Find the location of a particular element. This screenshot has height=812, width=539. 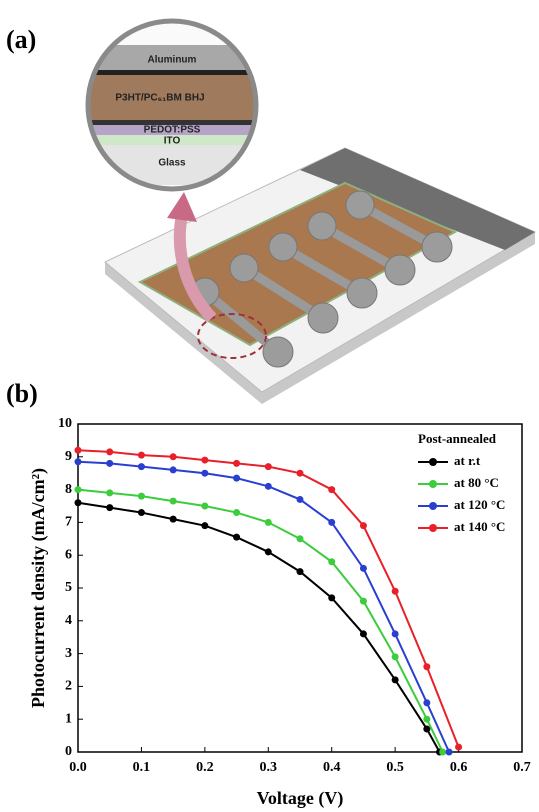

x-tick-label: 0.3 is located at coordinates (269, 767).